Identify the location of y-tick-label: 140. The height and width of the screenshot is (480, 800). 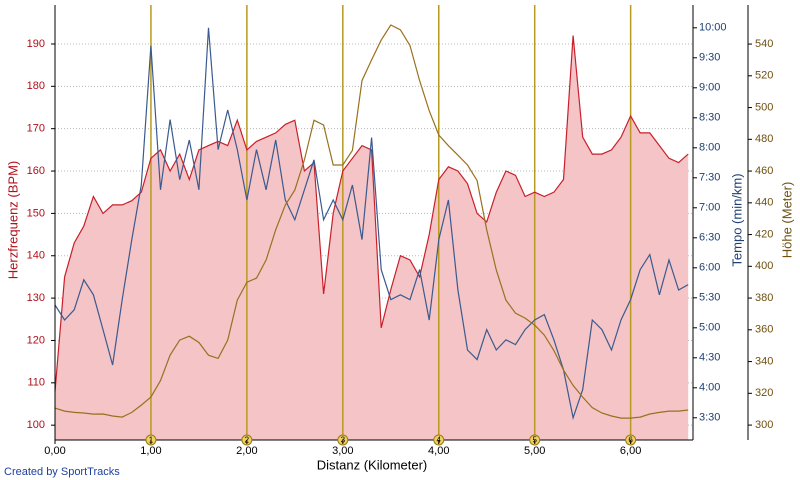
(36, 256).